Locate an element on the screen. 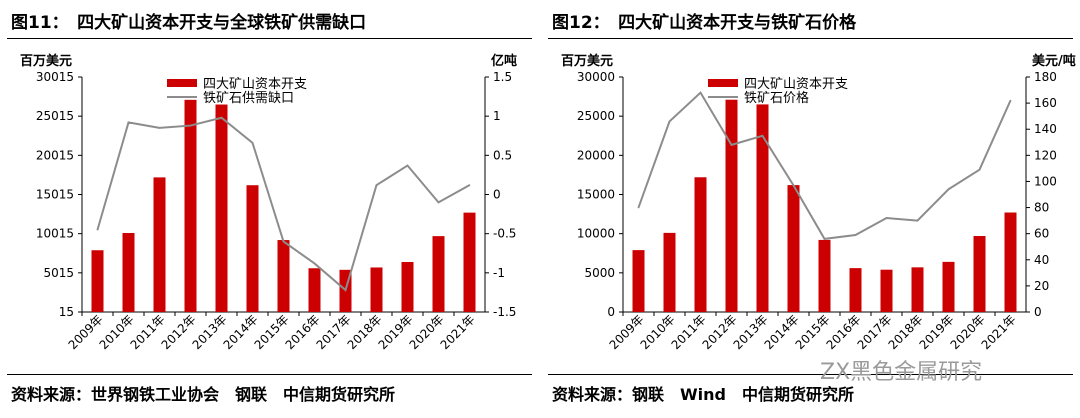  left-tick-label: 30015 is located at coordinates (55, 77).